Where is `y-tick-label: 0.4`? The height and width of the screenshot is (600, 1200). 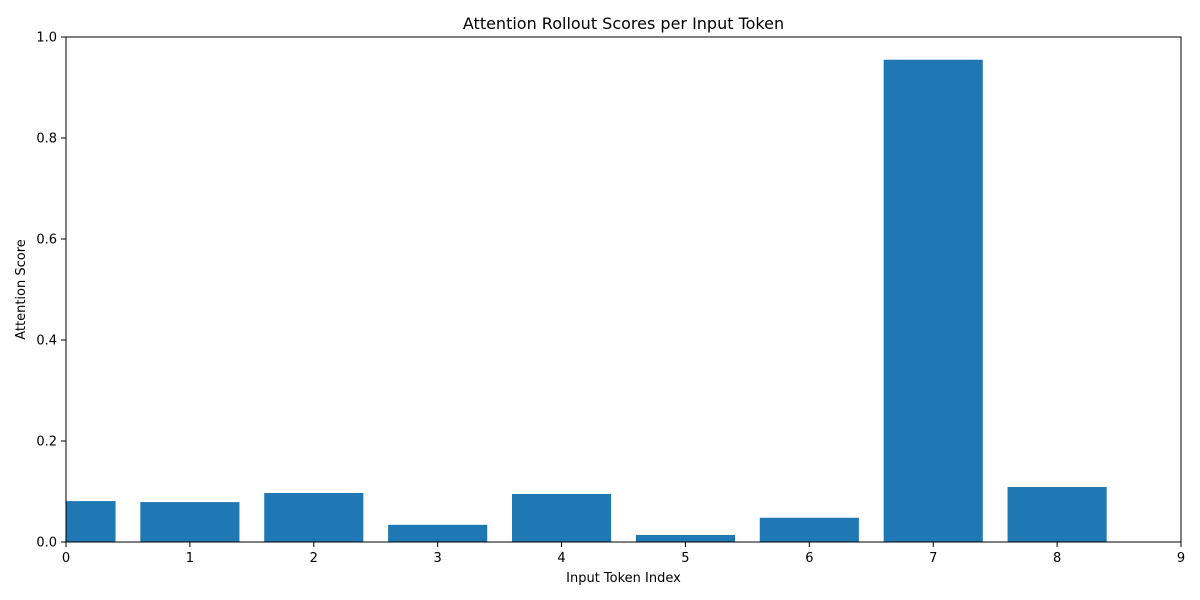
y-tick-label: 0.4 is located at coordinates (46, 341).